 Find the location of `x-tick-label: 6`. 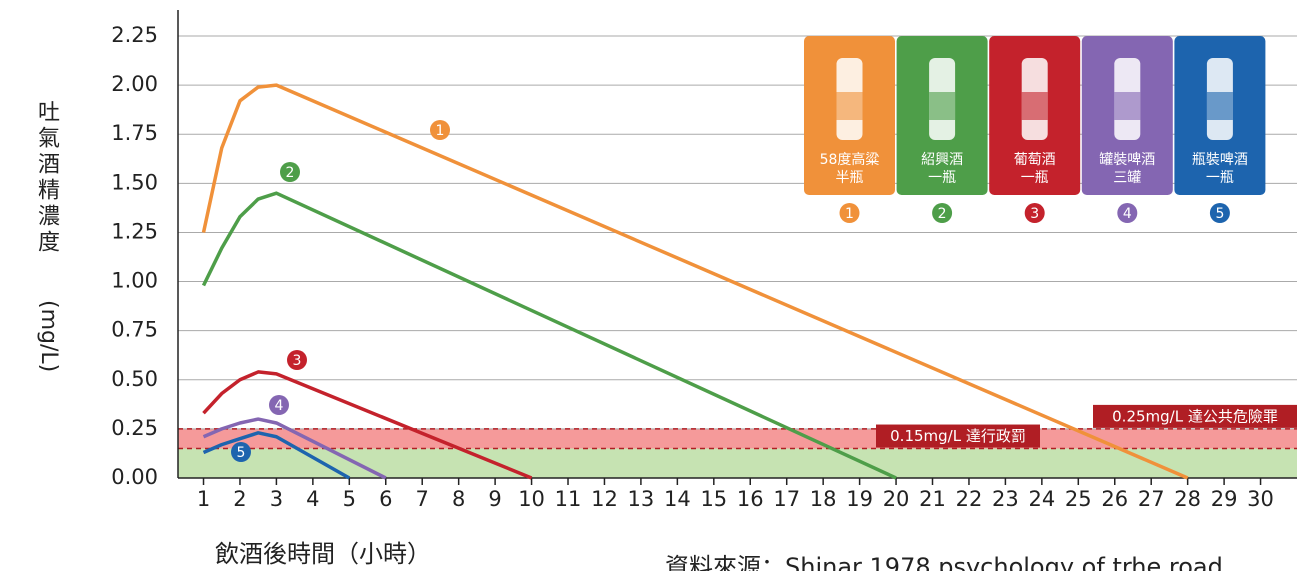

x-tick-label: 6 is located at coordinates (385, 499).